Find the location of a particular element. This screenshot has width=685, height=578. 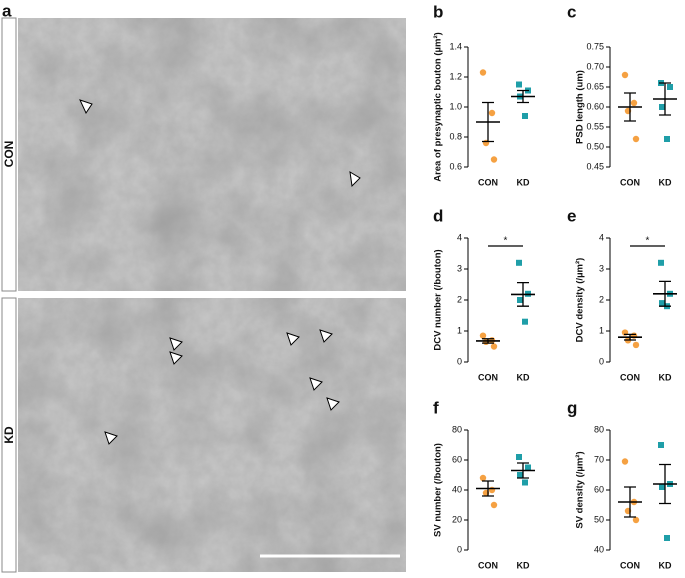

panel-letter: g is located at coordinates (572, 407).